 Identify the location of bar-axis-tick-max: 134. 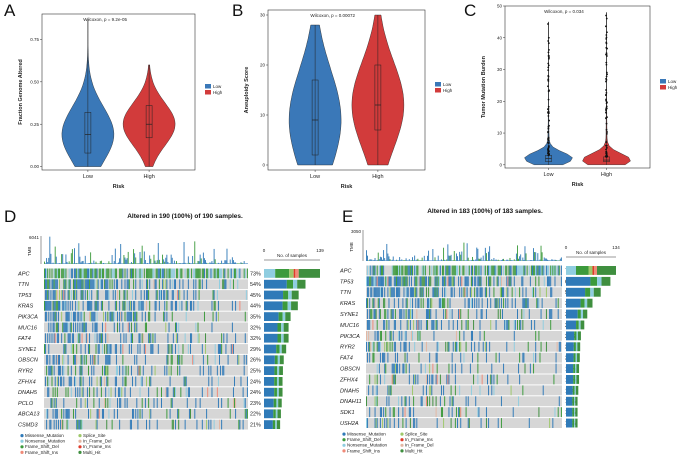
(616, 247).